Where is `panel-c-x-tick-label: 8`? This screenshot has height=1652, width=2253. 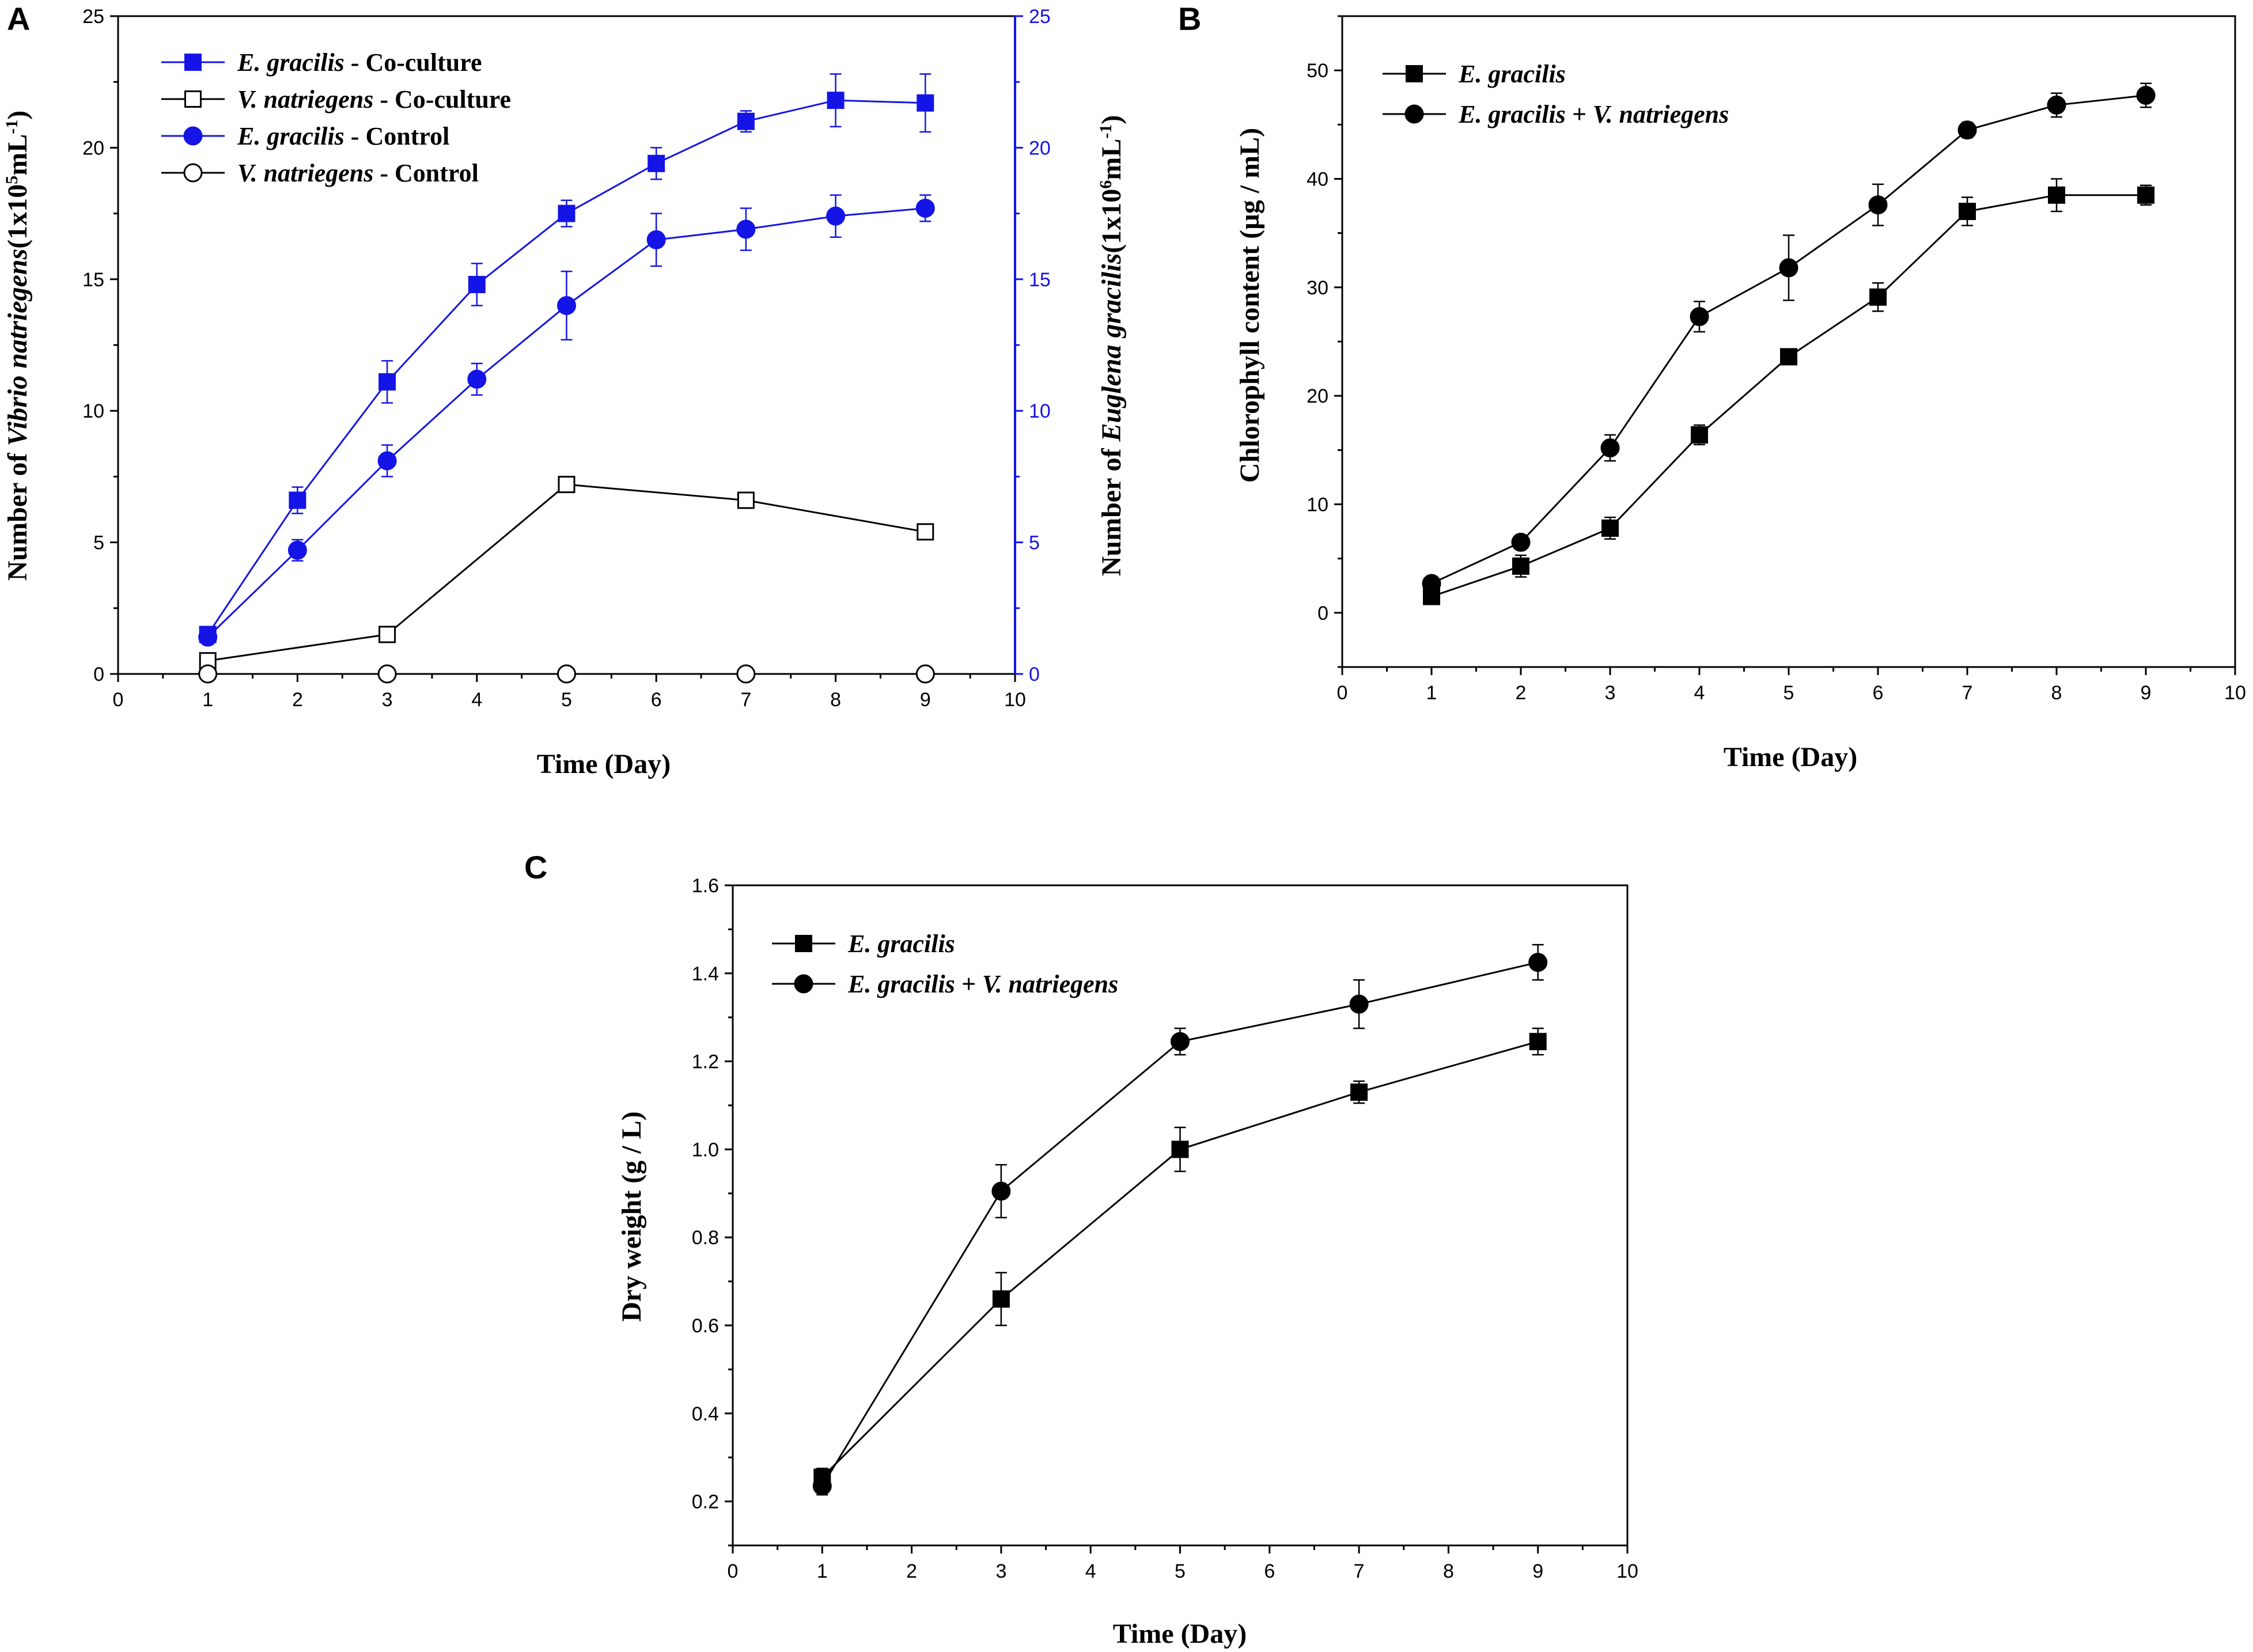 panel-c-x-tick-label: 8 is located at coordinates (1448, 1571).